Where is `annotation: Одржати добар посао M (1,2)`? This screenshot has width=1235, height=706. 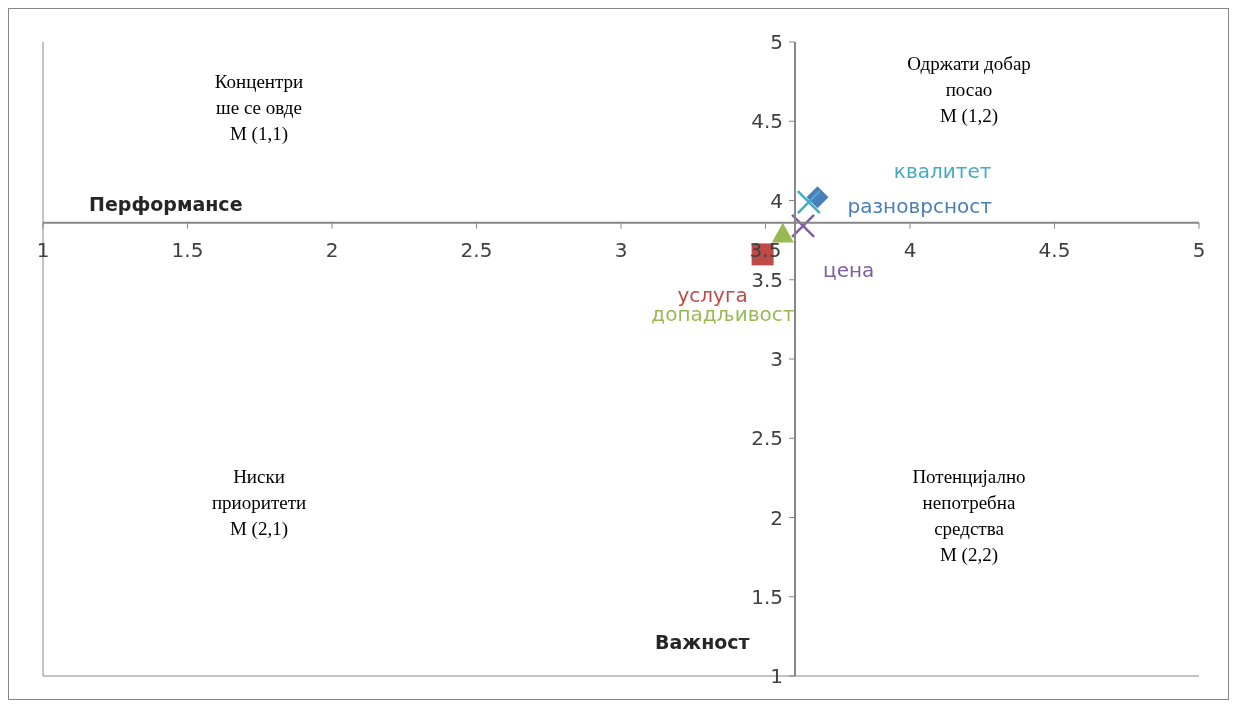 annotation: Одржати добар посао M (1,2) is located at coordinates (969, 90).